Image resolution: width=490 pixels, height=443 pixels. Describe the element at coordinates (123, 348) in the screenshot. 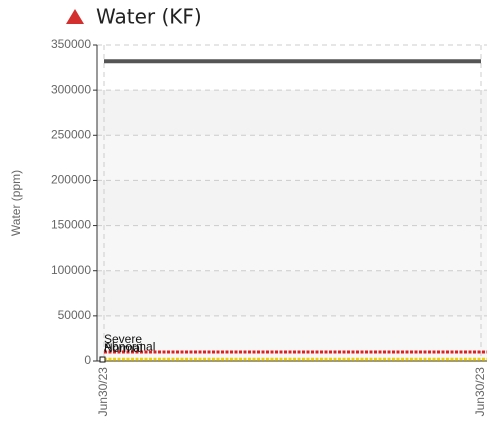

I see `threshold-label: Normal` at that location.